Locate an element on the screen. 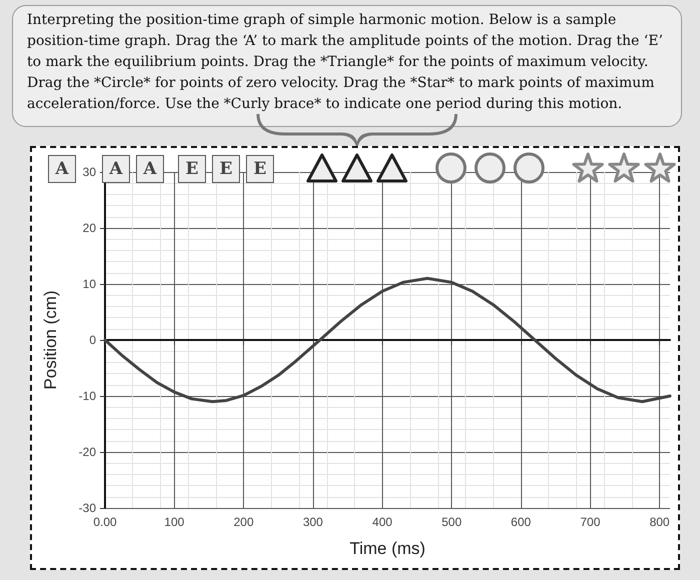 The width and height of the screenshot is (700, 580). x-tick-label: 200 is located at coordinates (244, 522).